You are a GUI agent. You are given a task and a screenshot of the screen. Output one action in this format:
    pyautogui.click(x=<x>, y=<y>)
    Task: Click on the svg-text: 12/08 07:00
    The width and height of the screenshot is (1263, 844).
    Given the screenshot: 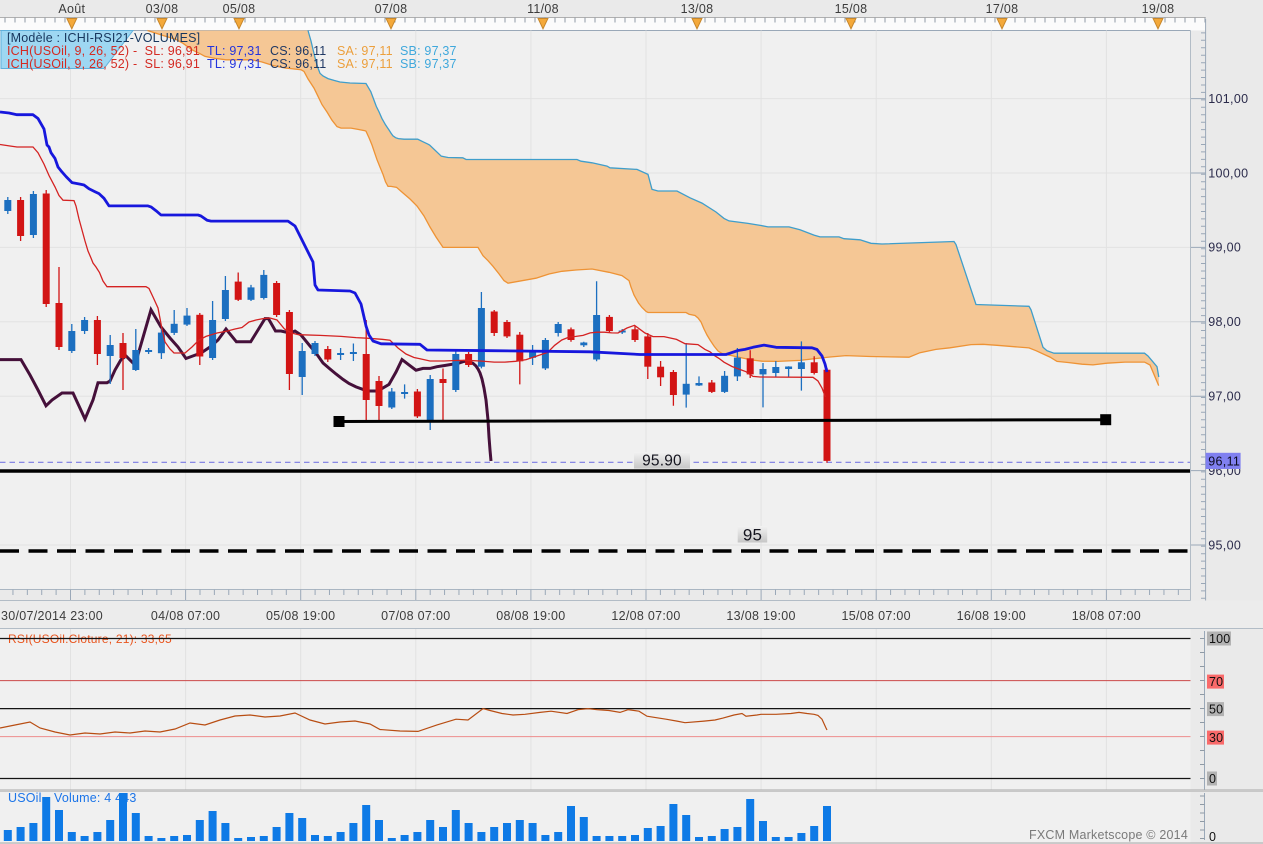 What is the action you would take?
    pyautogui.click(x=645, y=616)
    